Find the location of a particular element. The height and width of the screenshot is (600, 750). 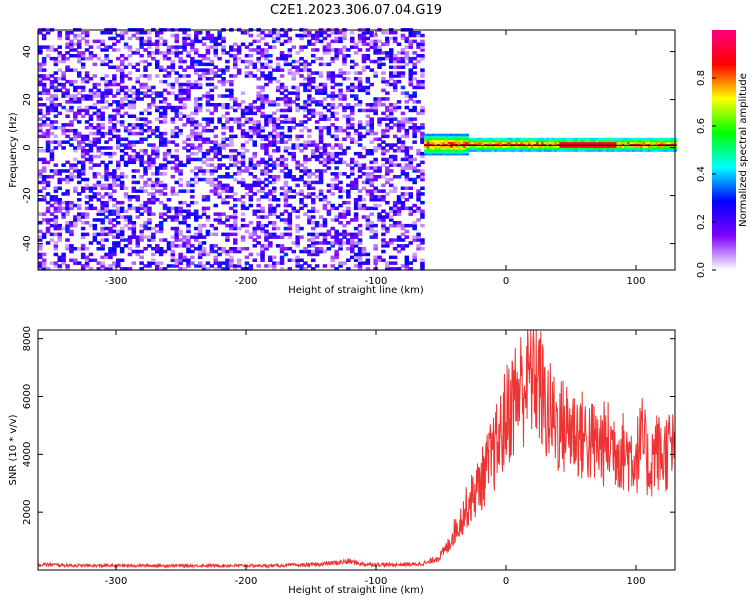

colorbar-tick-label: 0.6 is located at coordinates (701, 126).